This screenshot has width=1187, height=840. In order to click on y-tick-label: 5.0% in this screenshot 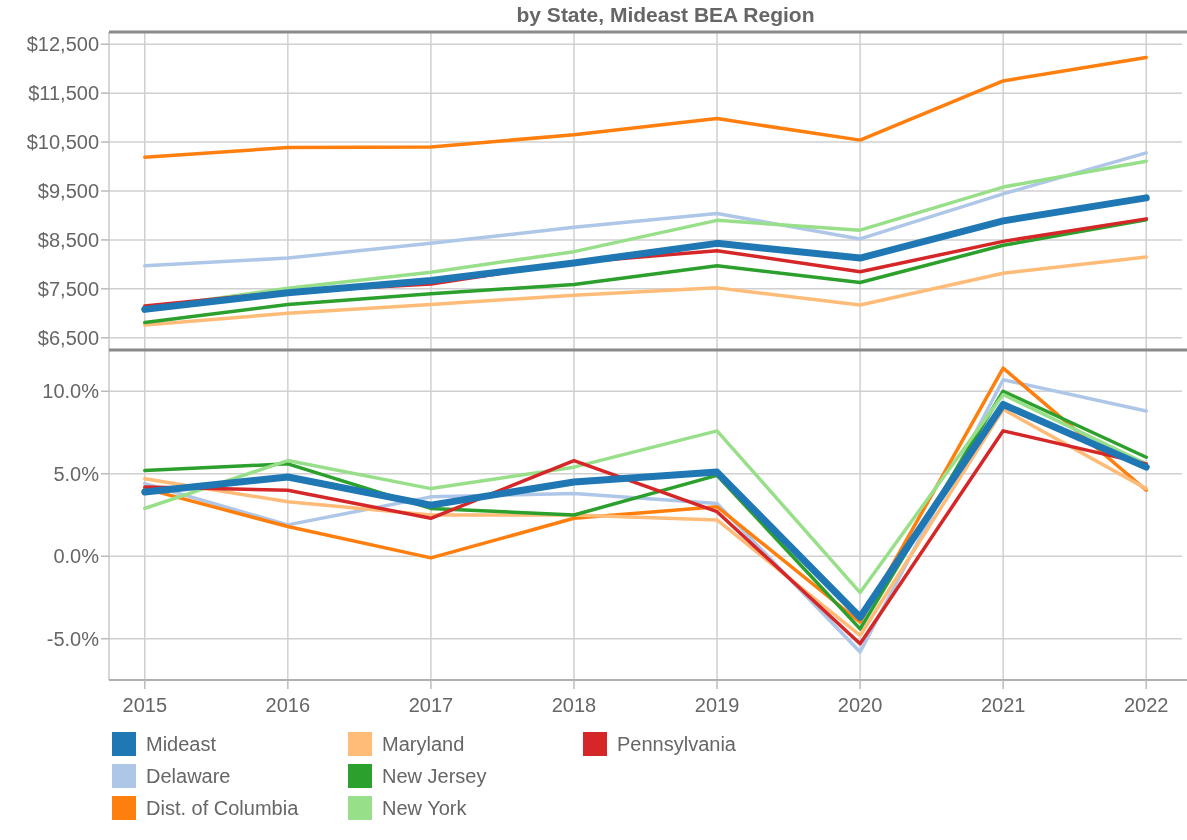, I will do `click(76, 473)`.